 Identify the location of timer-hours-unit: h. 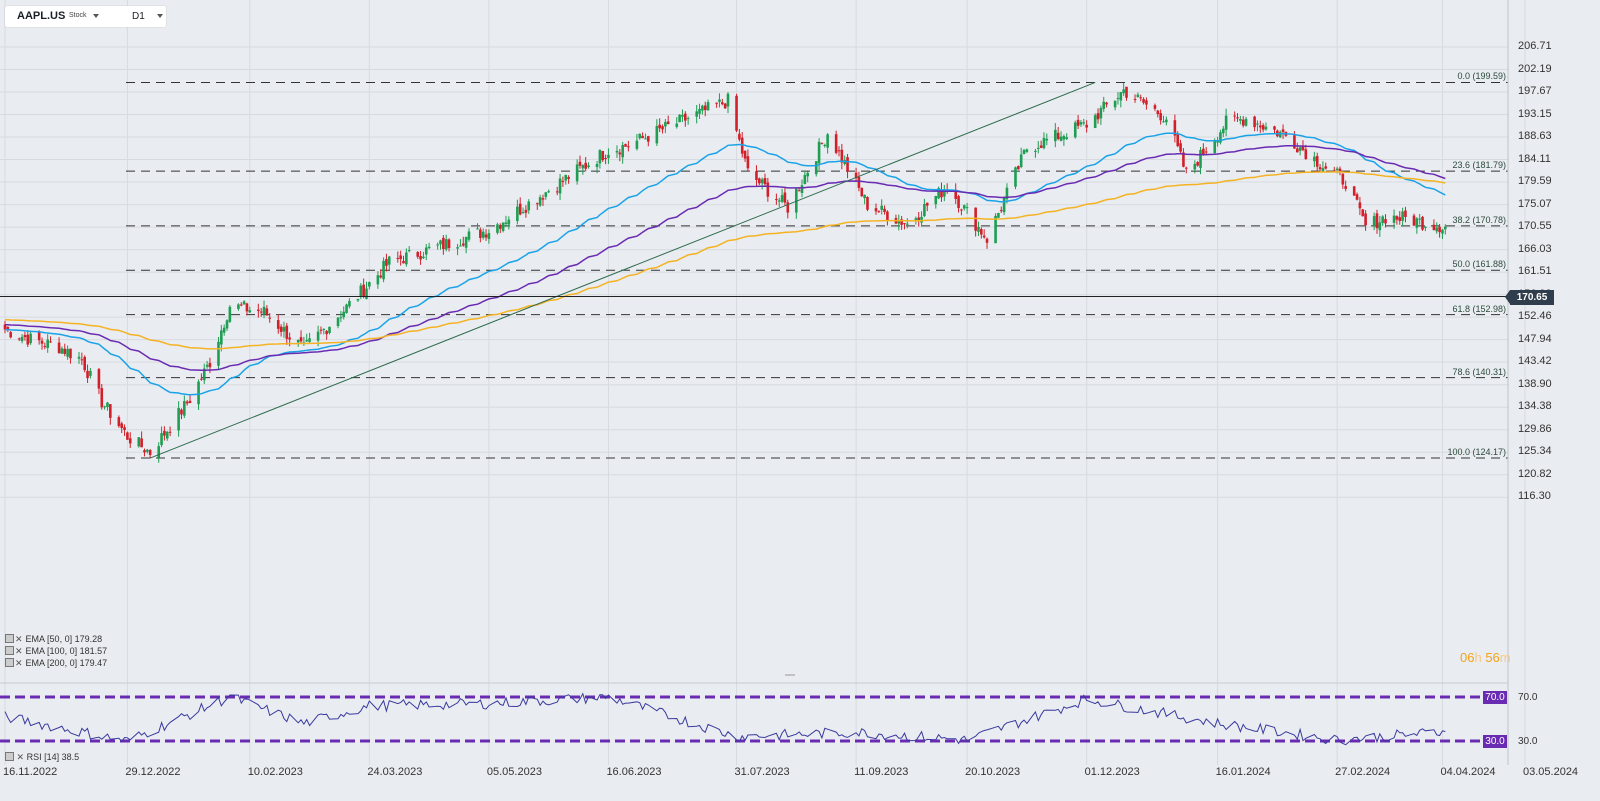
(1478, 657).